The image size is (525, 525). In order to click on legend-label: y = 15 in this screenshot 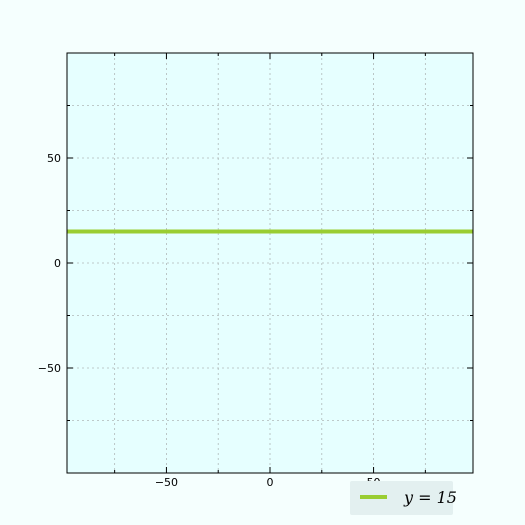, I will do `click(430, 497)`.